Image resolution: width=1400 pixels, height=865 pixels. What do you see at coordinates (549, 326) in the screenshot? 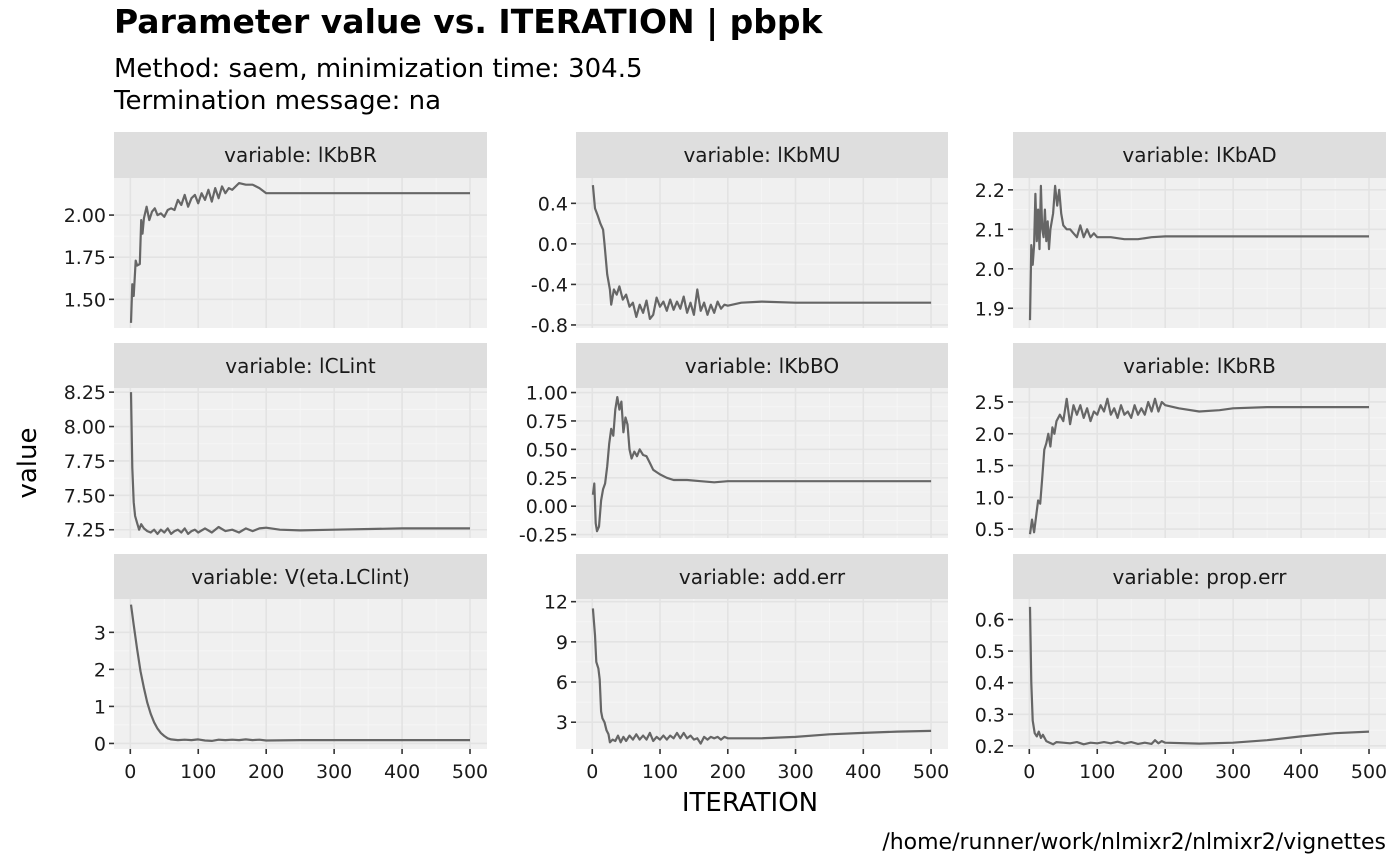
I see `y-tick-label: -0.8` at bounding box center [549, 326].